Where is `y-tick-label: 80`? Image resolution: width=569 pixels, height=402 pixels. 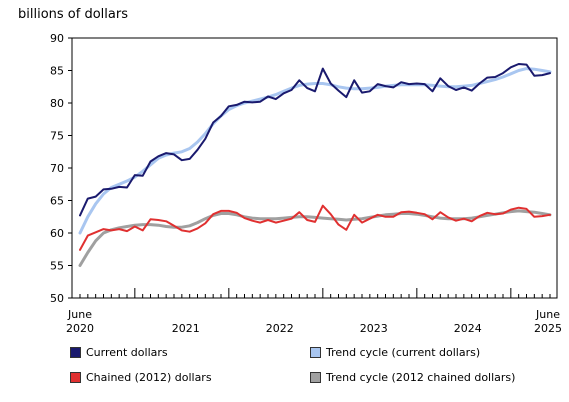
y-tick-label: 80 is located at coordinates (57, 103).